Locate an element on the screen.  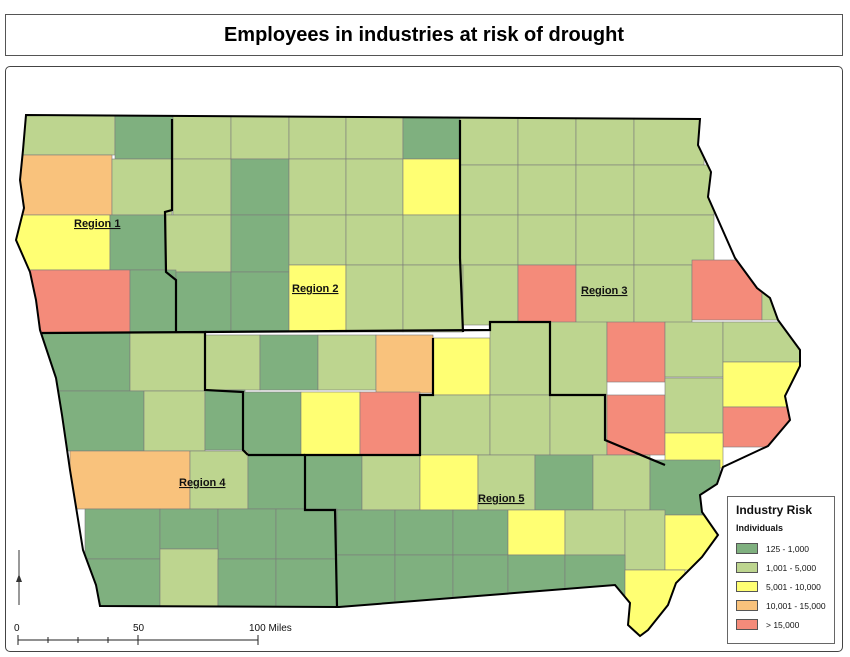
legend-item: 125 - 1,000 is located at coordinates (781, 548).